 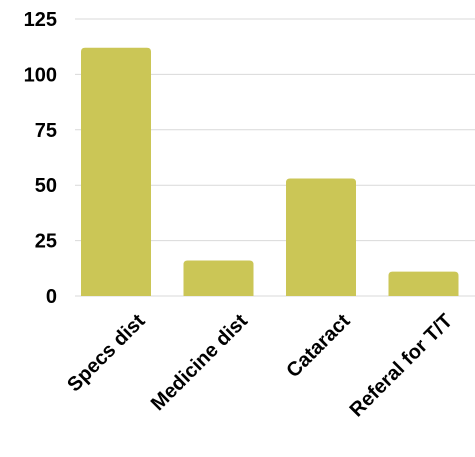 What do you see at coordinates (423, 283) in the screenshot?
I see `bar-referal-for-t-t` at bounding box center [423, 283].